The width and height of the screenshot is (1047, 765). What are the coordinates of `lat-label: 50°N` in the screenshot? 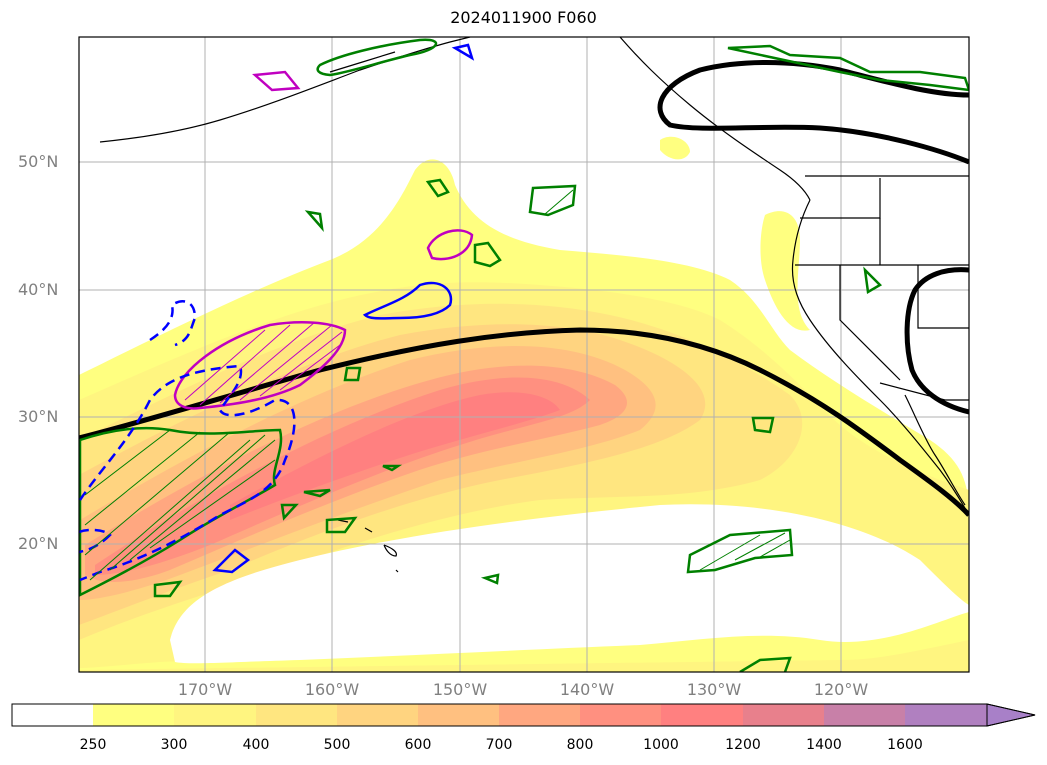 It's located at (38, 161).